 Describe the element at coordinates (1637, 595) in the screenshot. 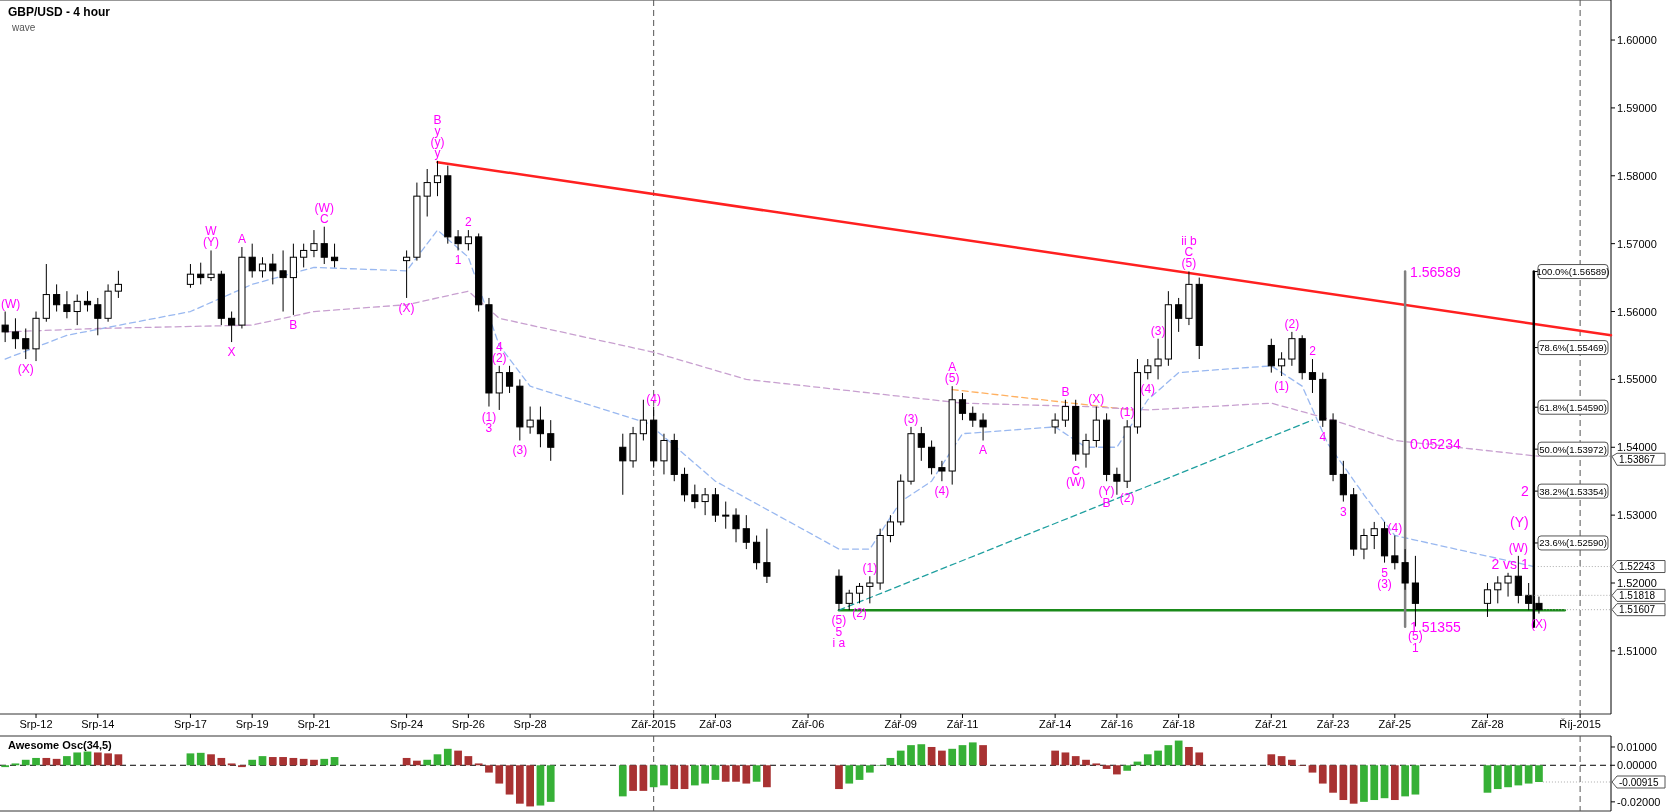

I see `annotation: 1.51818` at that location.